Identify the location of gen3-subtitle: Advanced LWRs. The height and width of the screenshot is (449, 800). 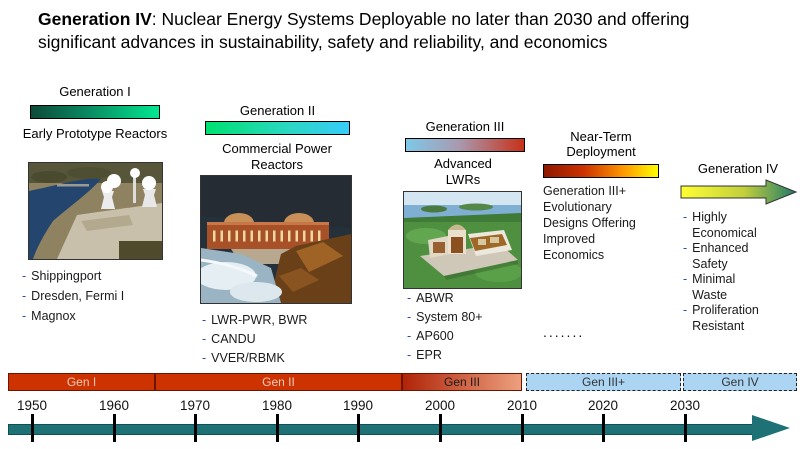
(463, 171).